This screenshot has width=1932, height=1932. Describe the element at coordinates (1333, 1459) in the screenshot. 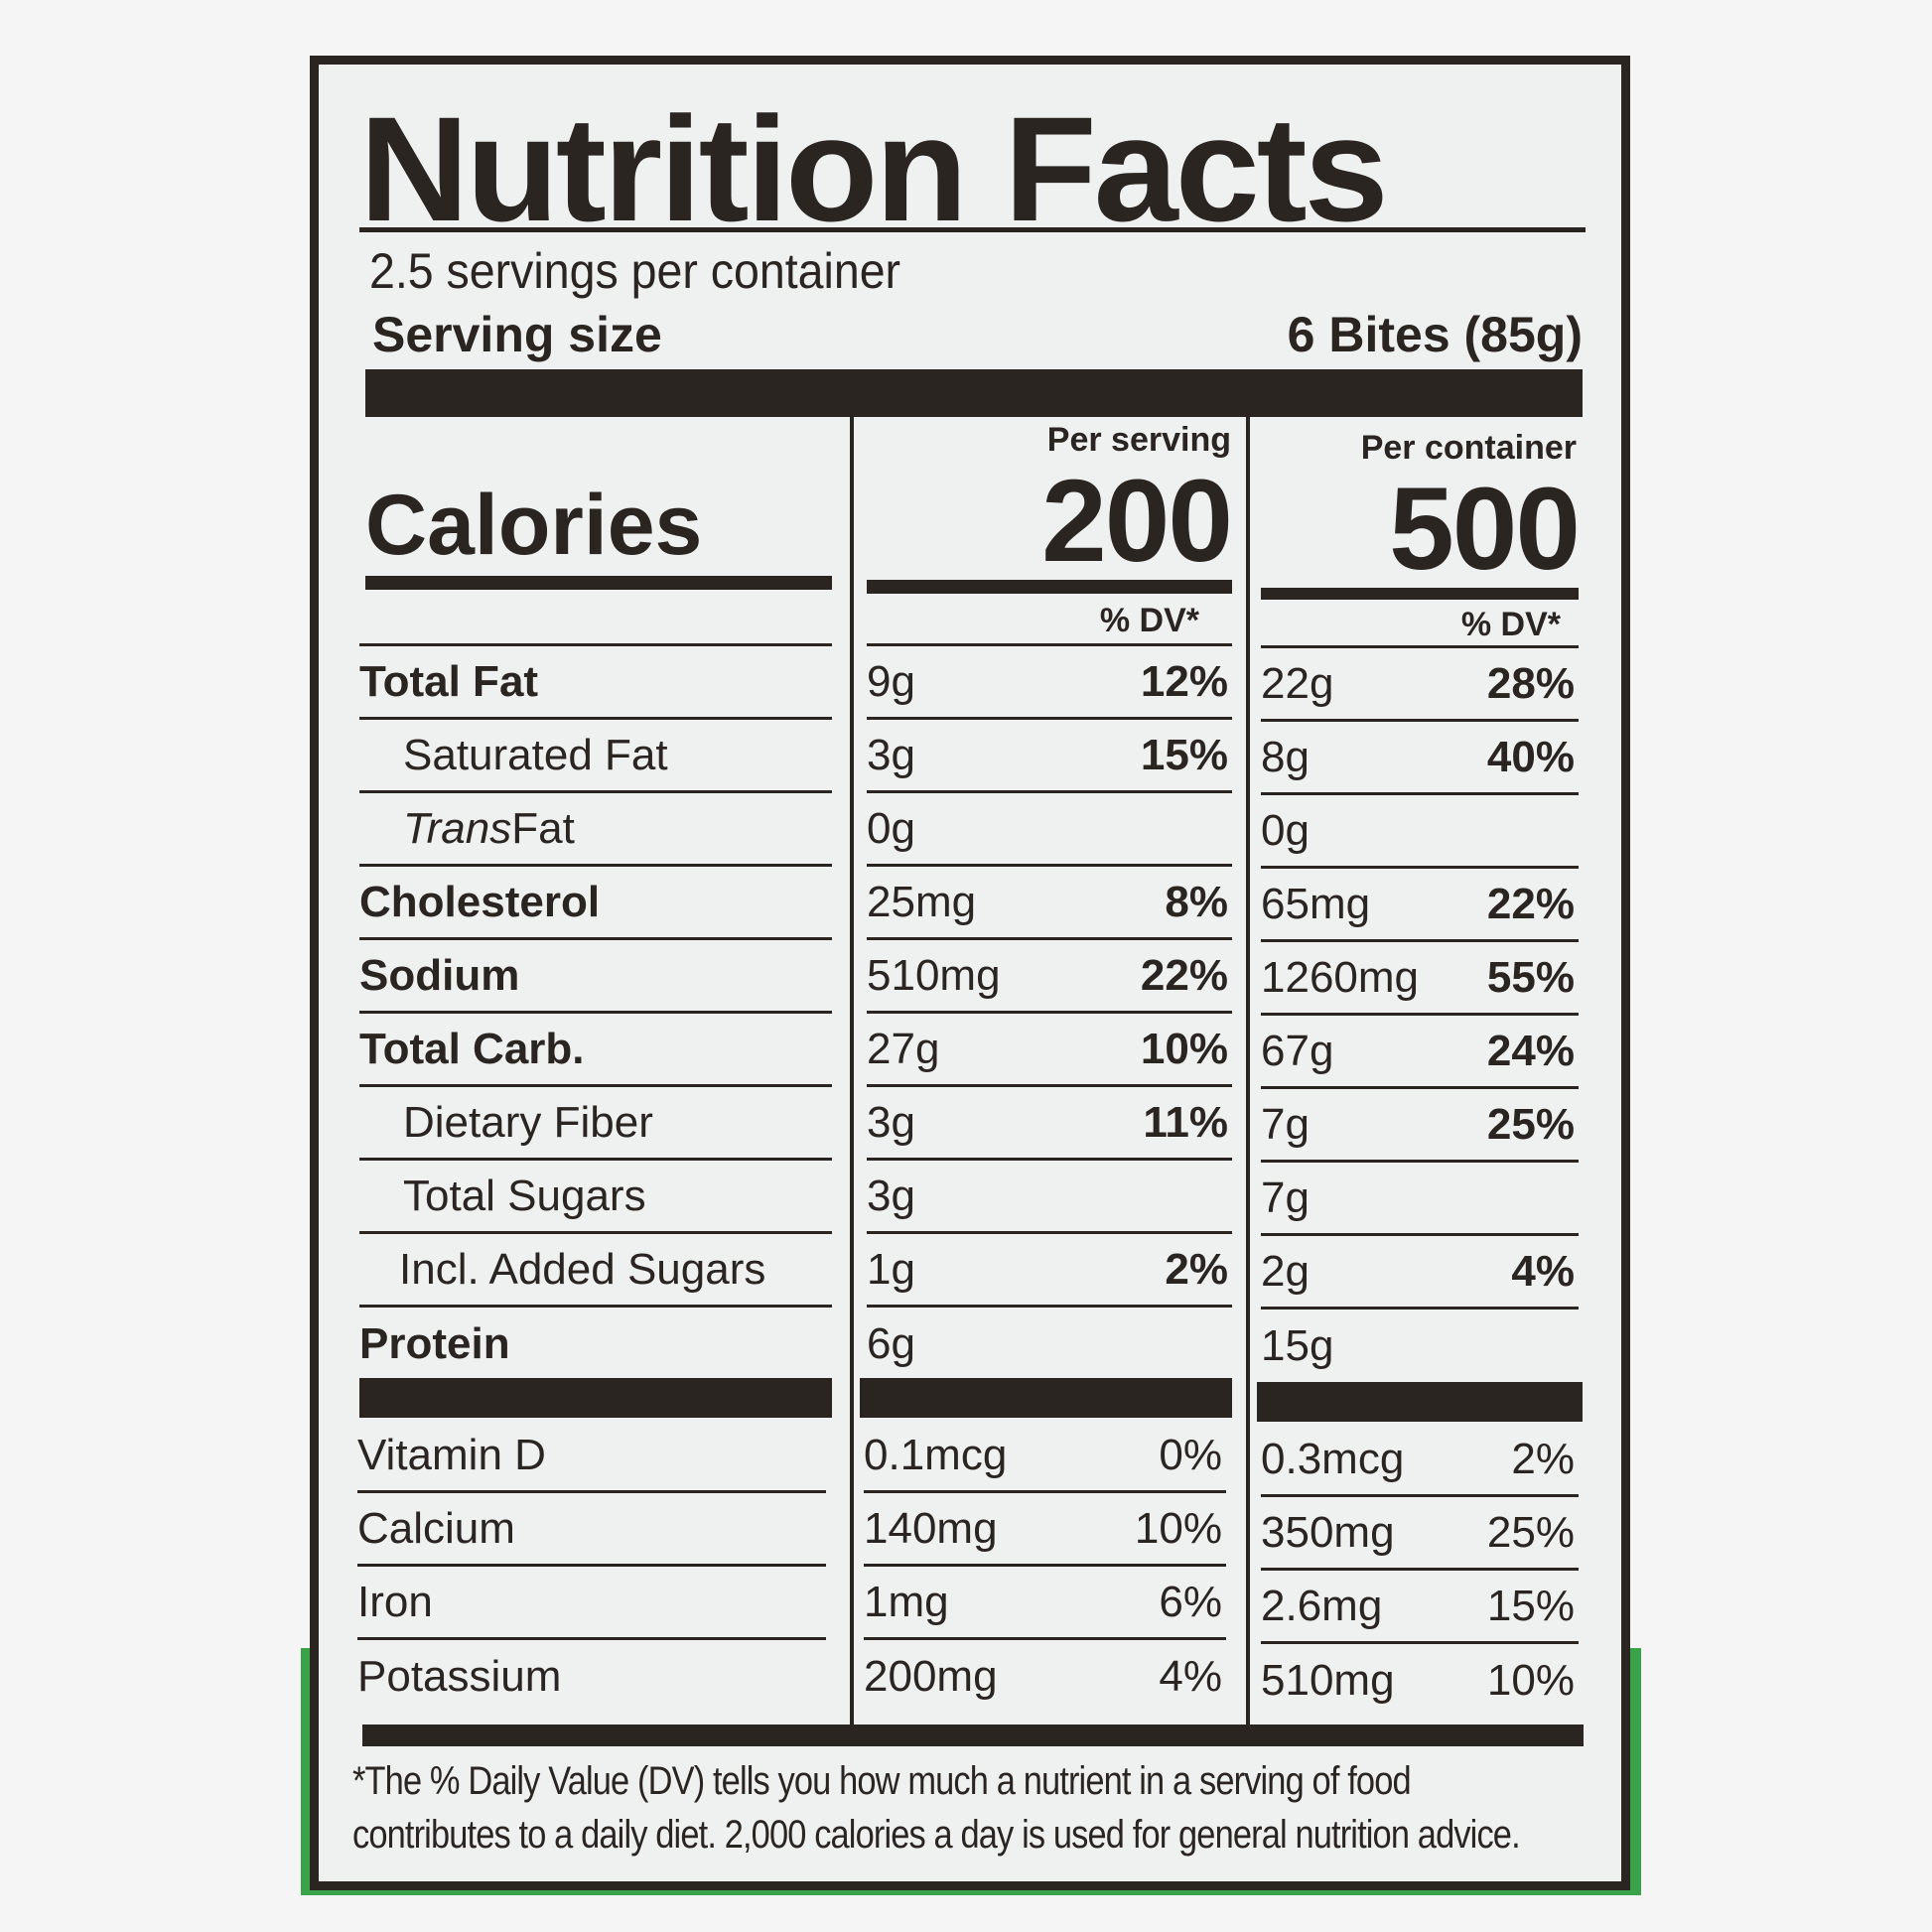

I see `container-amount: 0.3mcg` at that location.